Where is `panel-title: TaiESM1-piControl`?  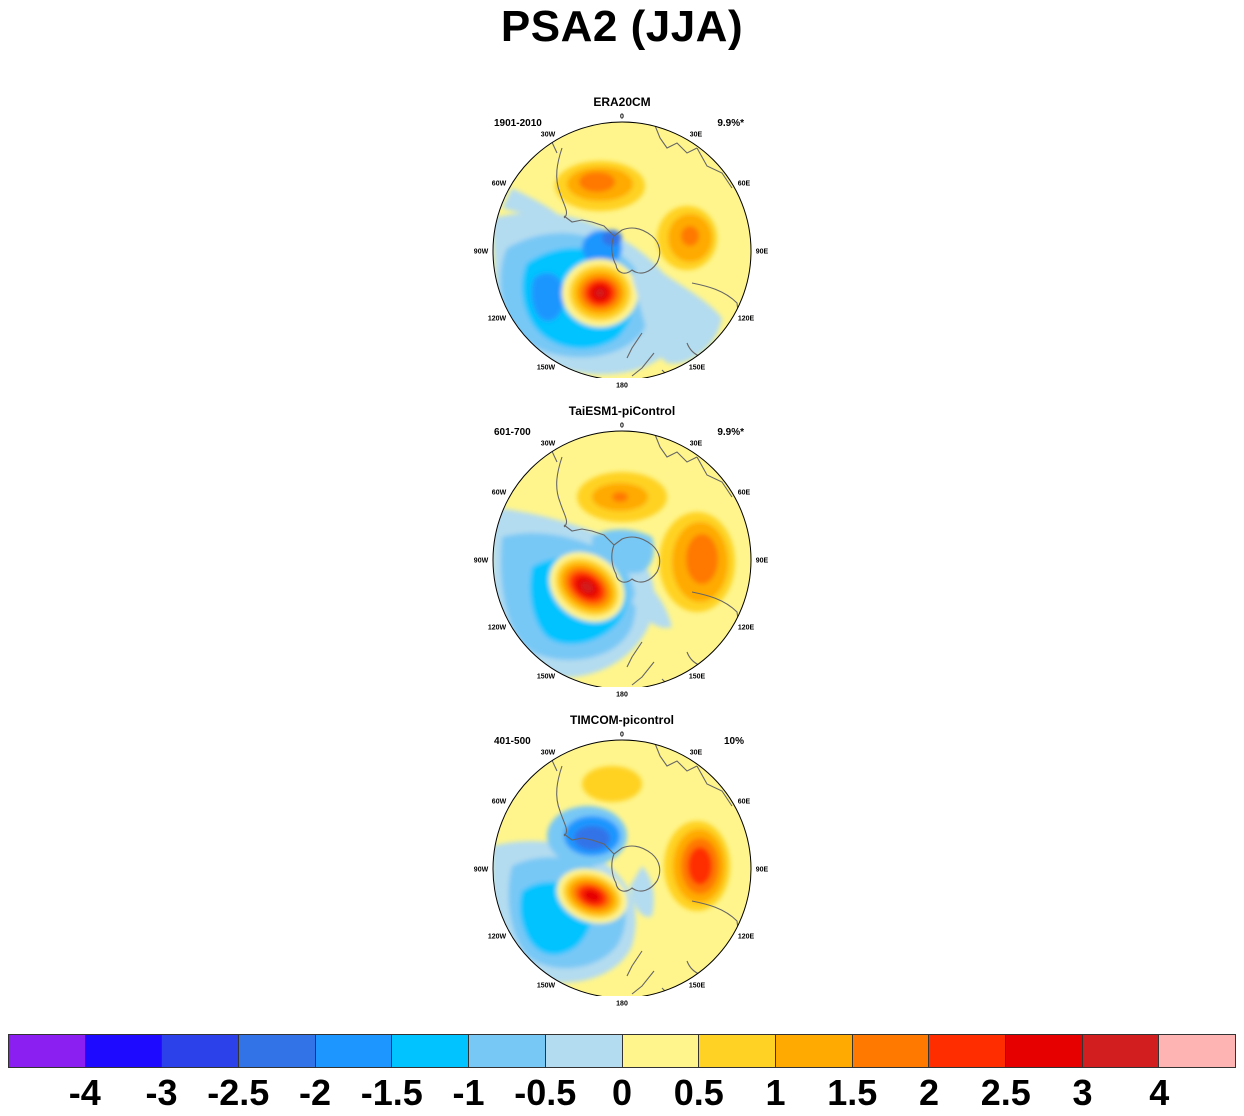
panel-title: TaiESM1-piControl is located at coordinates (622, 411).